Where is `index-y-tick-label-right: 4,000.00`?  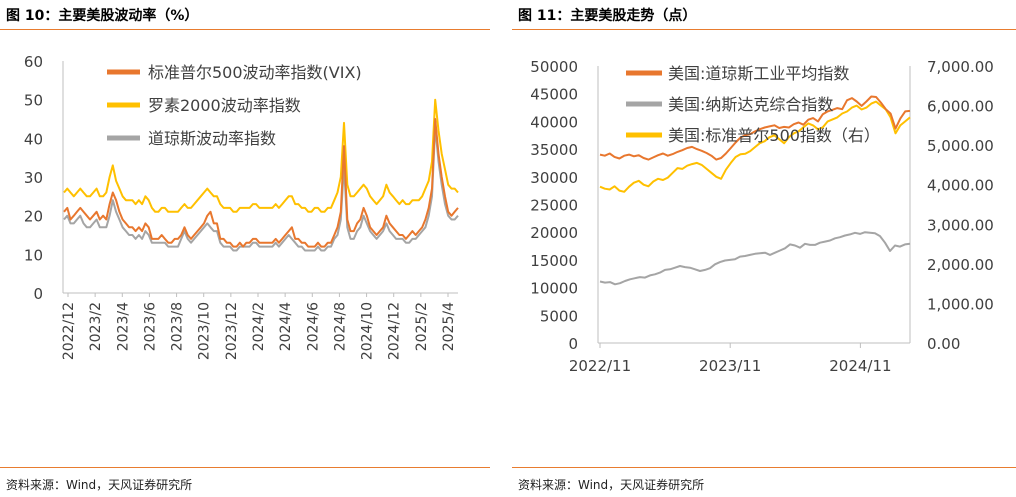
index-y-tick-label-right: 4,000.00 is located at coordinates (960, 186).